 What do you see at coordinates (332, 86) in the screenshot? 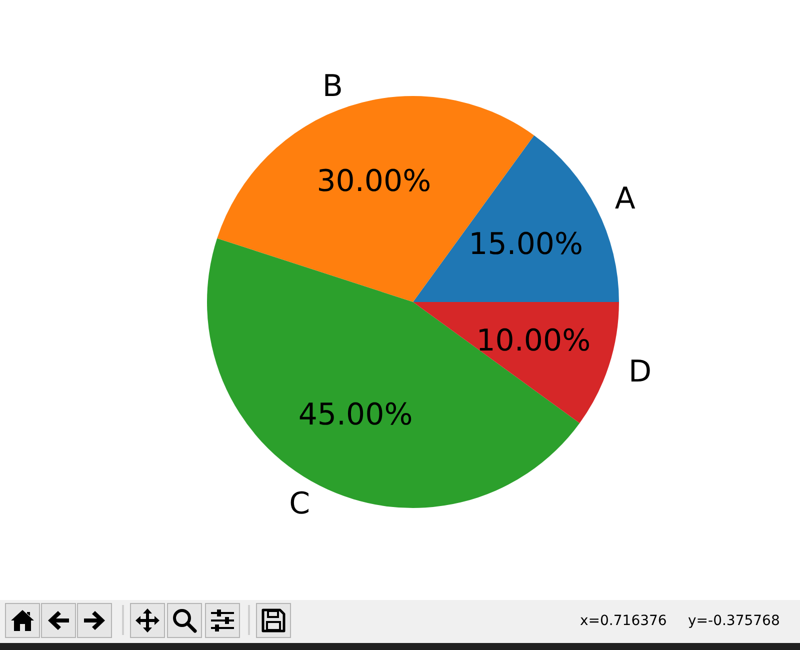
I see `slice-label: B` at bounding box center [332, 86].